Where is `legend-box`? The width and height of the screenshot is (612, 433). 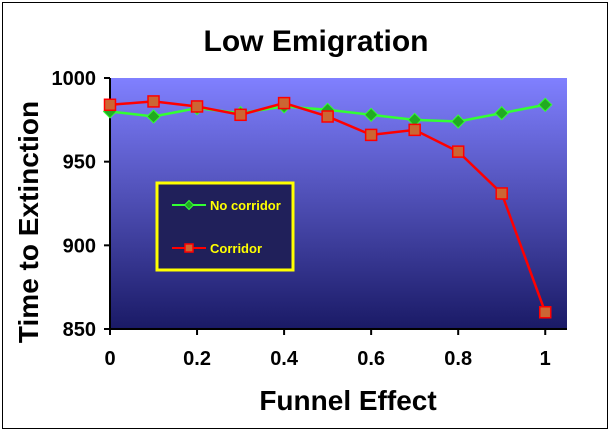 legend-box is located at coordinates (225, 226).